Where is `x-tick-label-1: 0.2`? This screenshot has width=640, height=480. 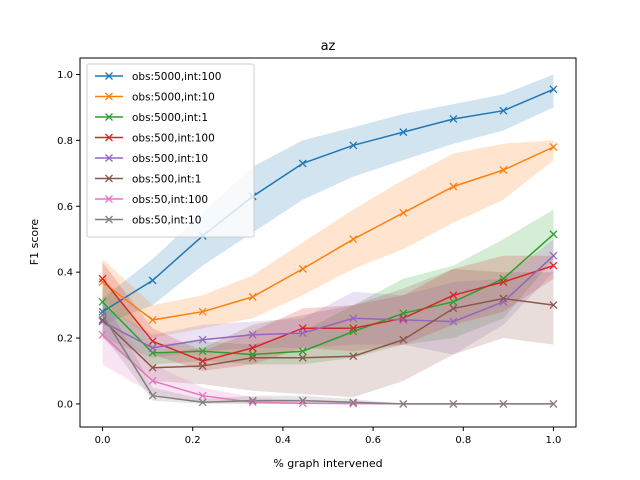
x-tick-label-1: 0.2 is located at coordinates (193, 440).